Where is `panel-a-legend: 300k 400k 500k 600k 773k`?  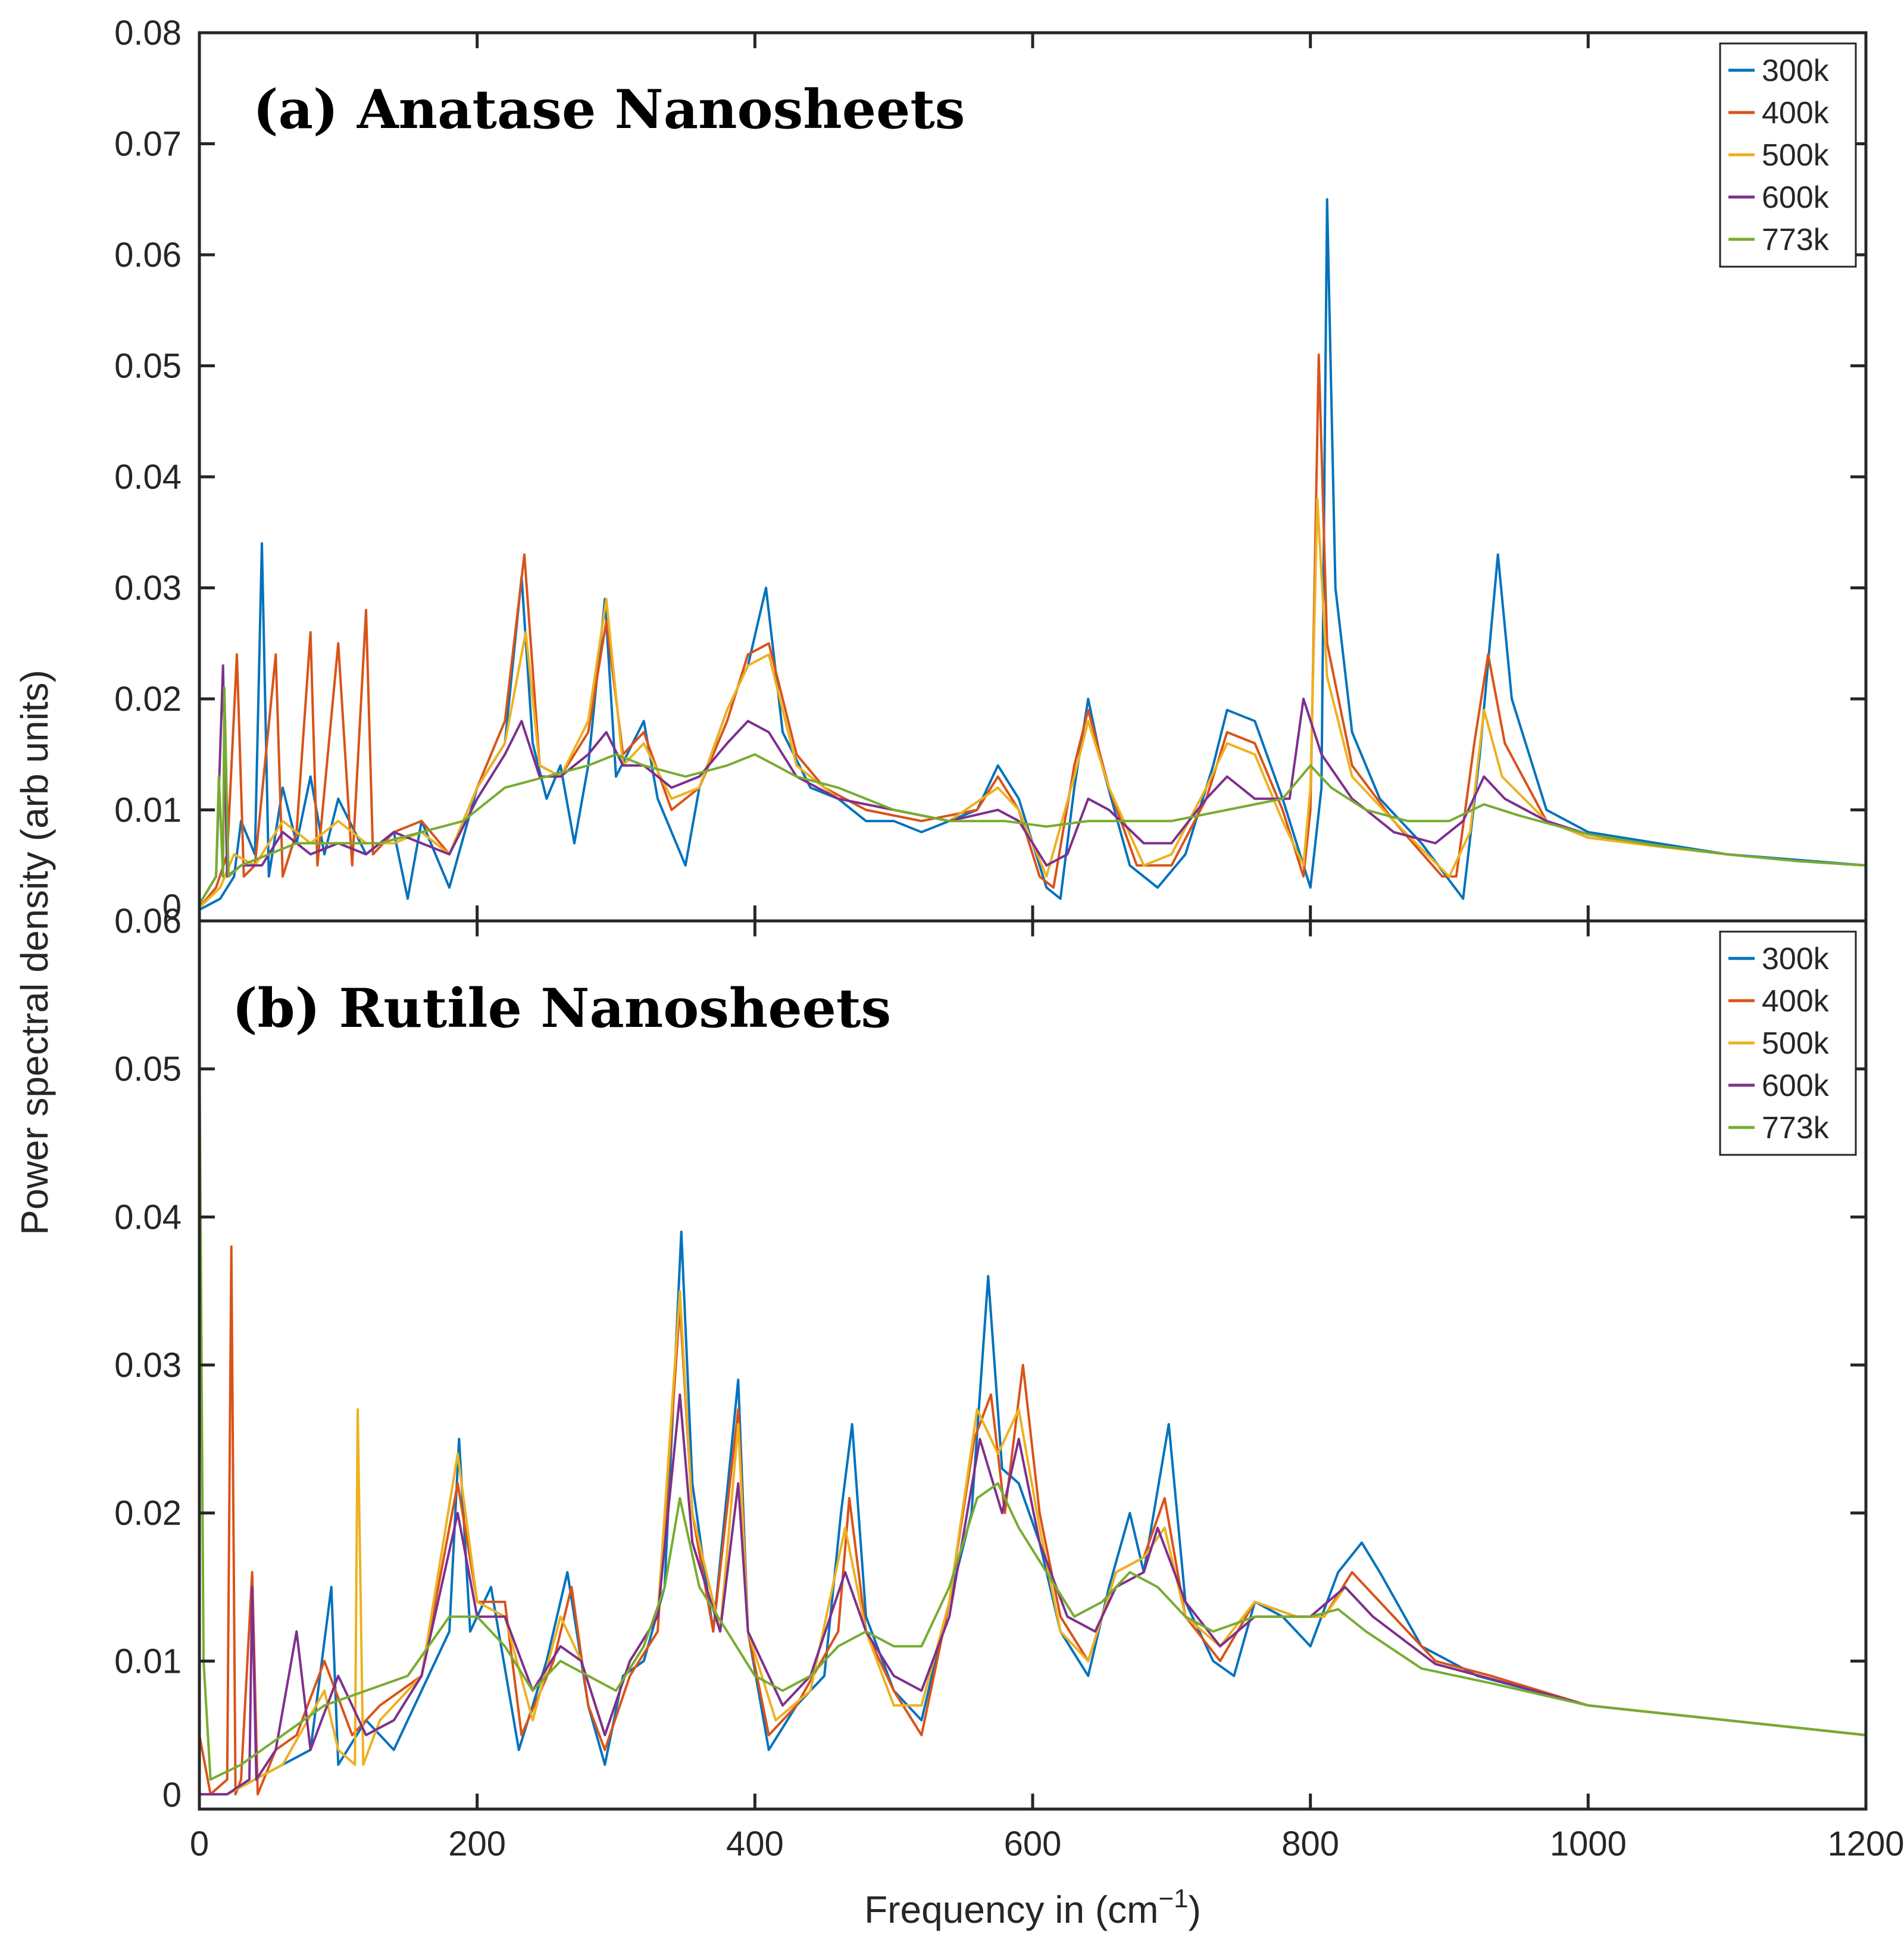
panel-a-legend: 300k 400k 500k 600k 773k is located at coordinates (1788, 155).